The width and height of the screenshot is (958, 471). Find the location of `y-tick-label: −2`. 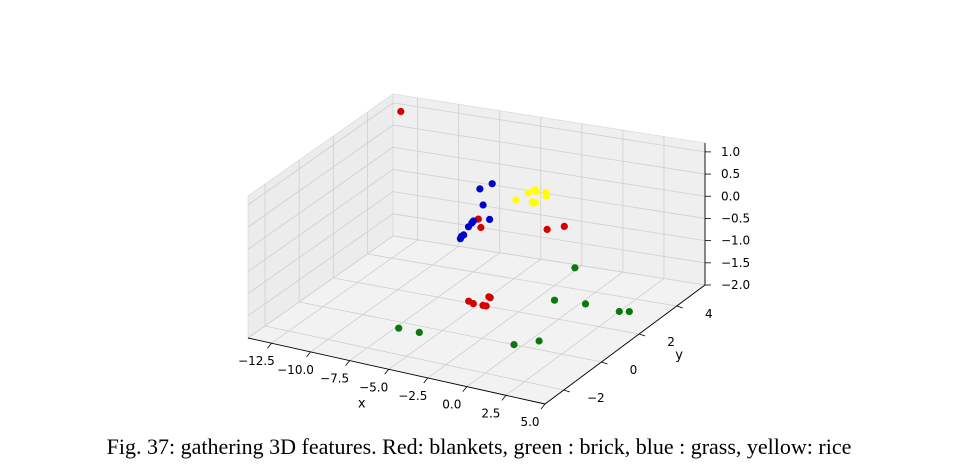

y-tick-label: −2 is located at coordinates (596, 398).